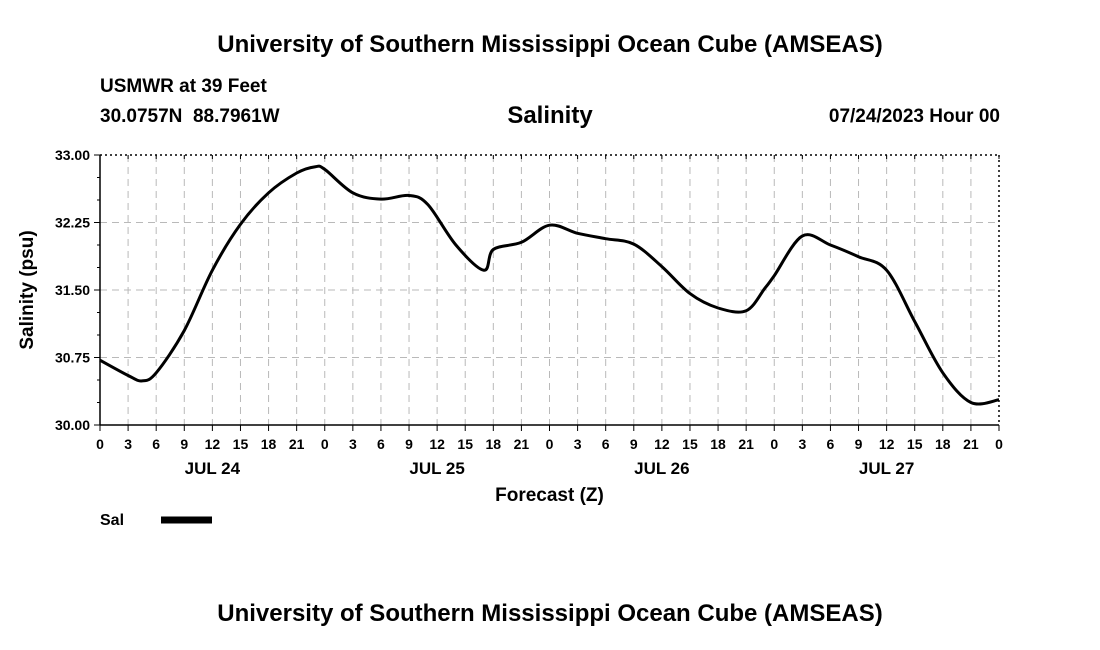 This screenshot has width=1100, height=650. Describe the element at coordinates (190, 116) in the screenshot. I see `coordinates-label: 30.0757N 88.7961W` at that location.